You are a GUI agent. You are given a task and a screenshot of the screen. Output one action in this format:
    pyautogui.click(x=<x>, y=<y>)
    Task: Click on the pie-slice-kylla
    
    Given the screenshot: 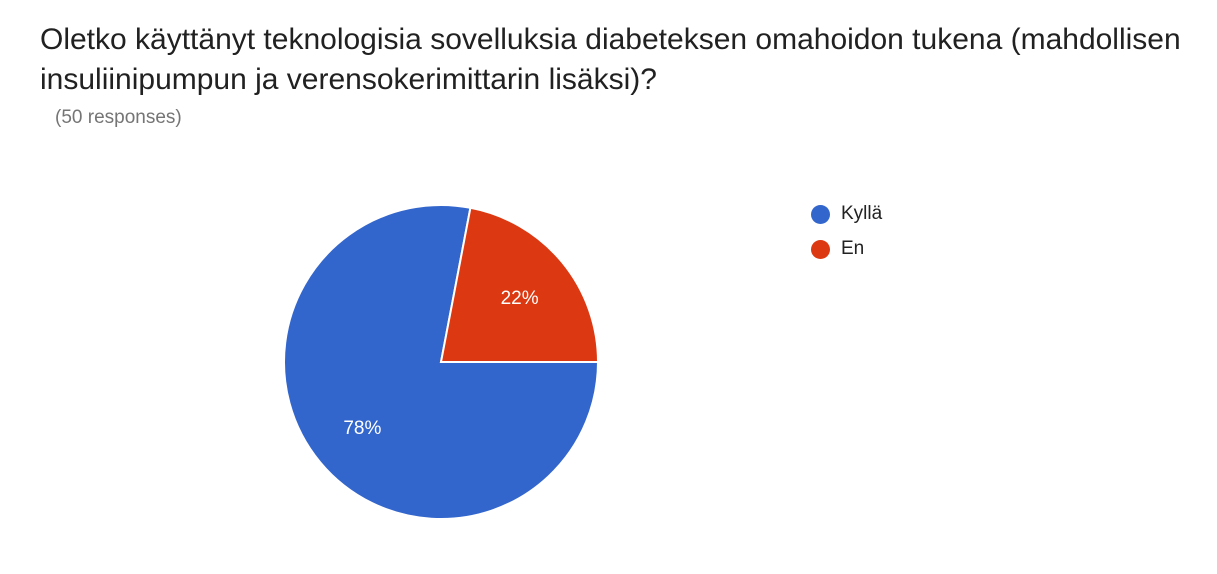 What is the action you would take?
    pyautogui.click(x=441, y=362)
    